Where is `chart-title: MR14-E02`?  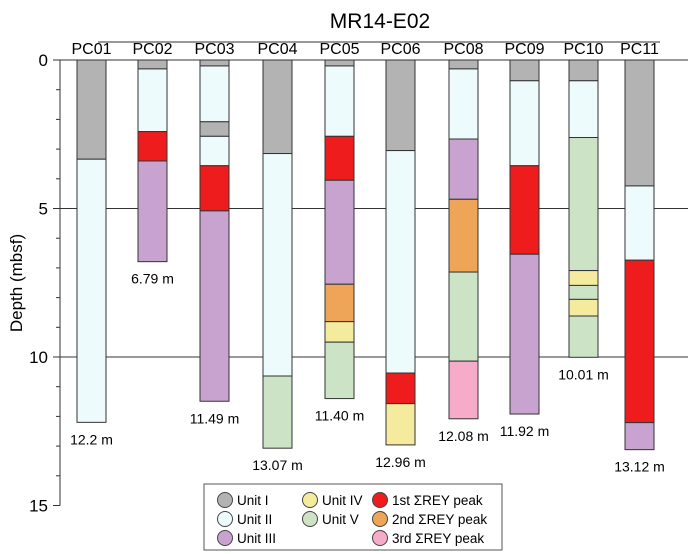
chart-title: MR14-E02 is located at coordinates (380, 21).